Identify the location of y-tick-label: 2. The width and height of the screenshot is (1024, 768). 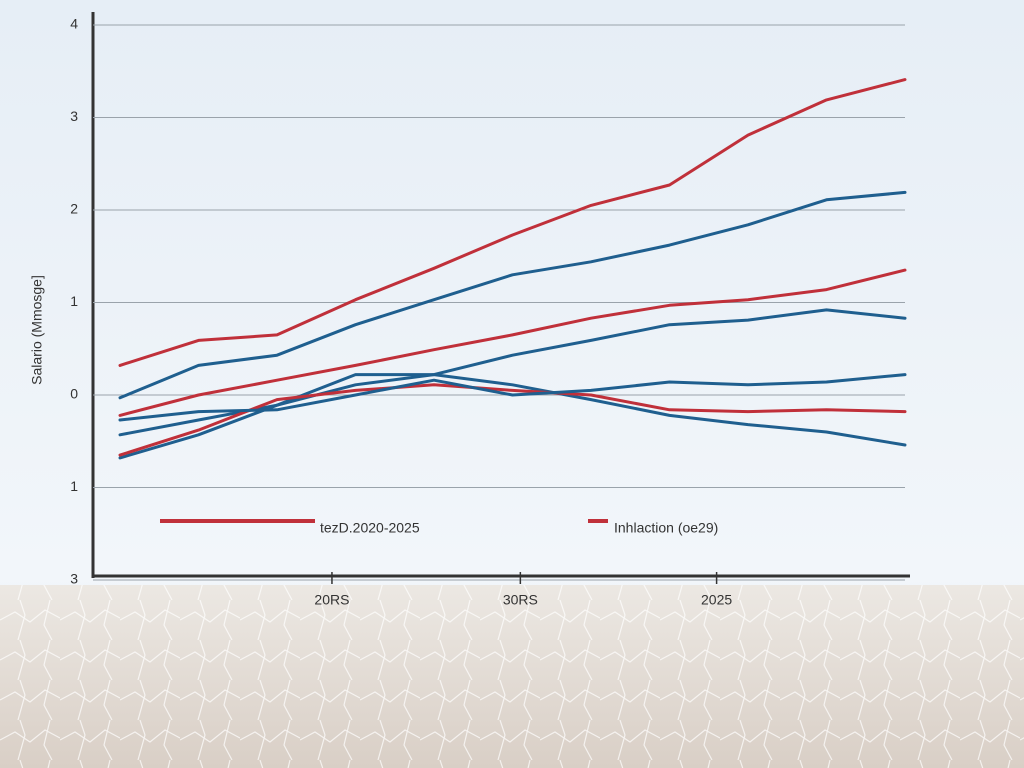
(74, 209).